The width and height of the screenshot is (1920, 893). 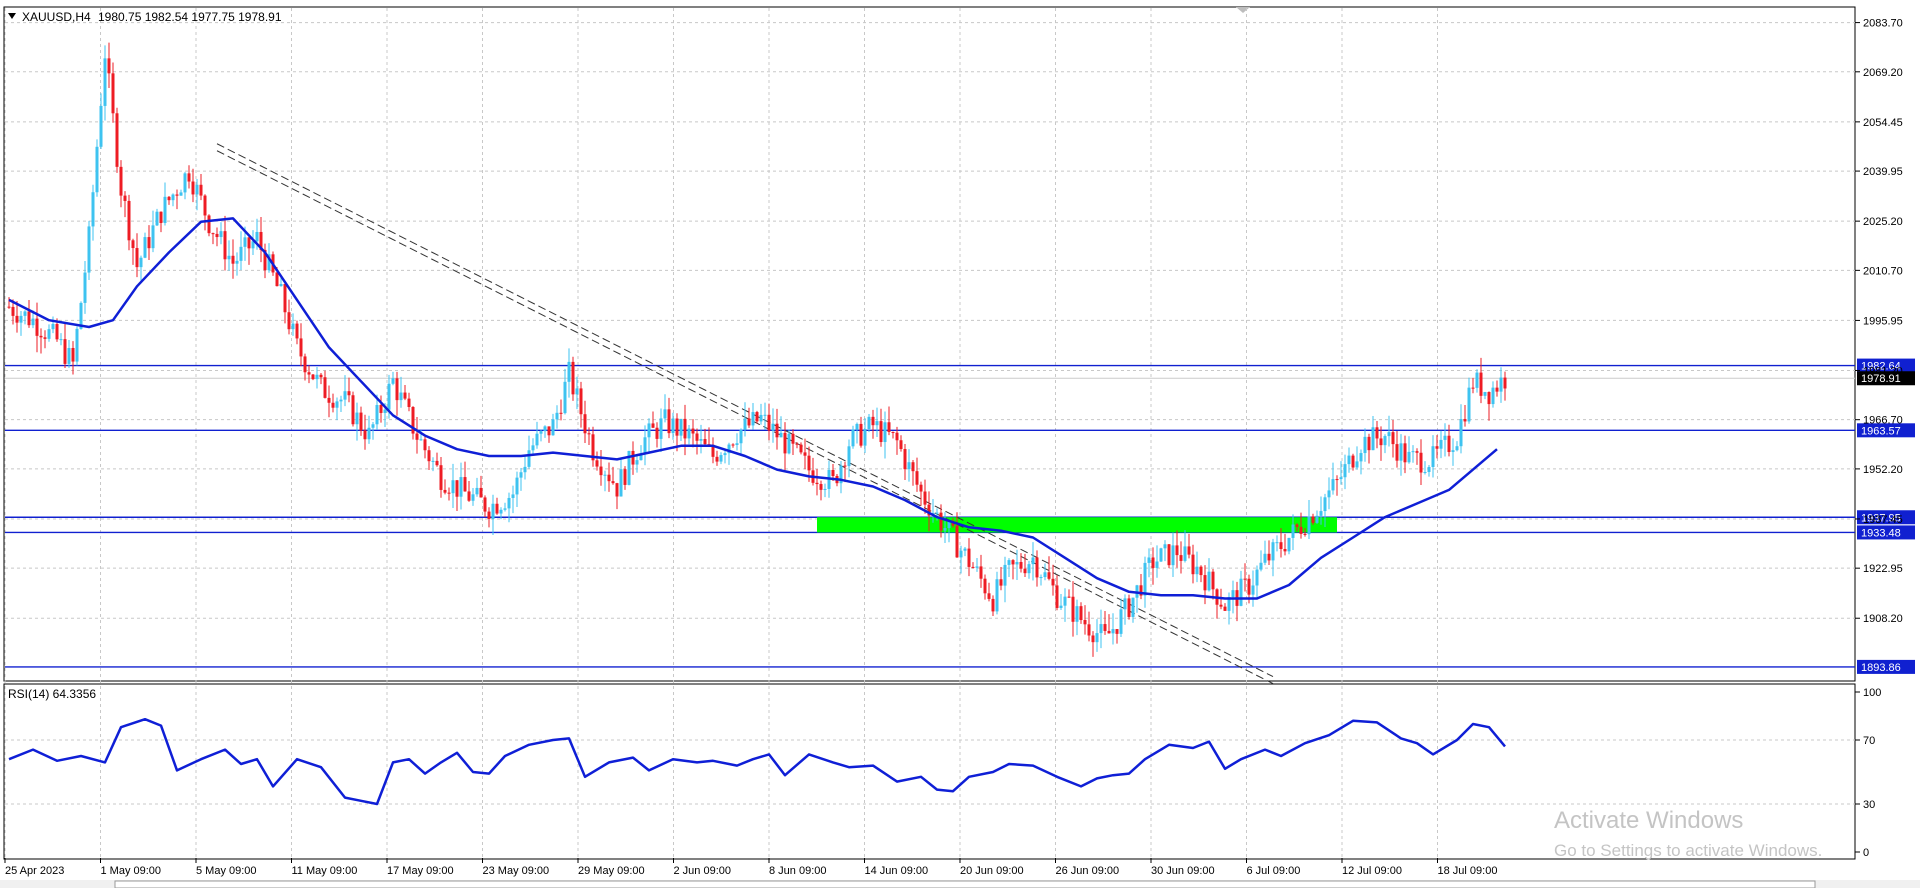 I want to click on price-level-tag, so click(x=1886, y=532).